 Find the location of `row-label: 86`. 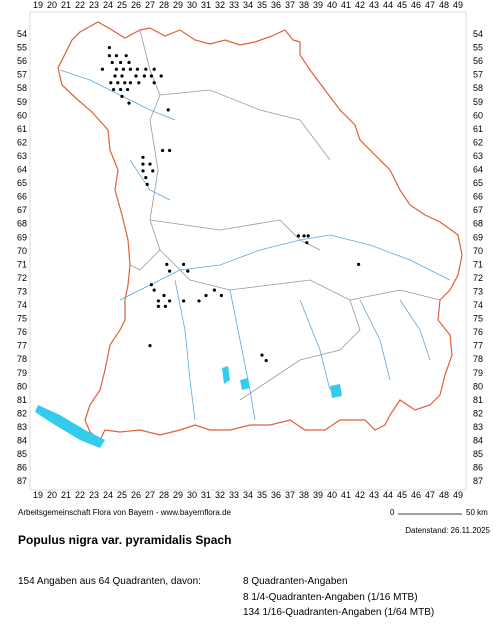

row-label: 86 is located at coordinates (478, 468).